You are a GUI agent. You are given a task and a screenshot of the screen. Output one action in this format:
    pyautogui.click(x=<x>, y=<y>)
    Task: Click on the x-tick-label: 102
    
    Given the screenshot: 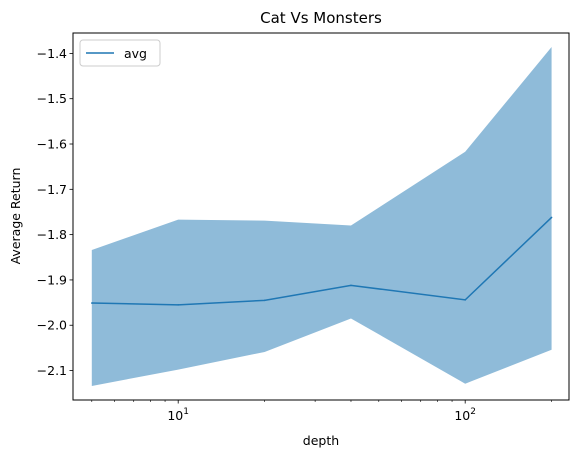 What is the action you would take?
    pyautogui.click(x=465, y=415)
    